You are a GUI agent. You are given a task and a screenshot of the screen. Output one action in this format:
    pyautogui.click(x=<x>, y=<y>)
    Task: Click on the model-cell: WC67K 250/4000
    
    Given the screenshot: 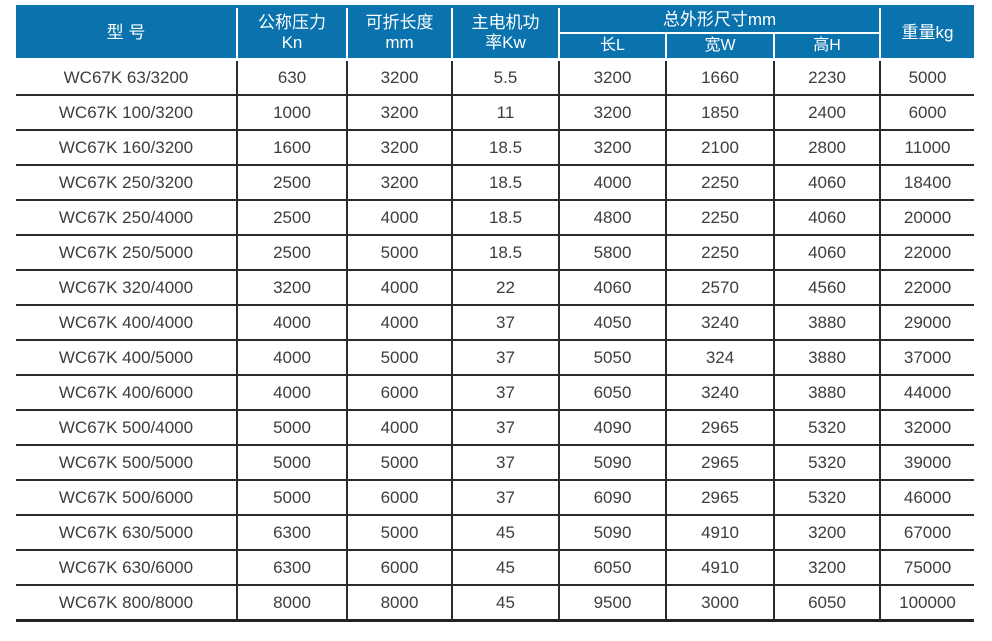 What is the action you would take?
    pyautogui.click(x=126, y=218)
    